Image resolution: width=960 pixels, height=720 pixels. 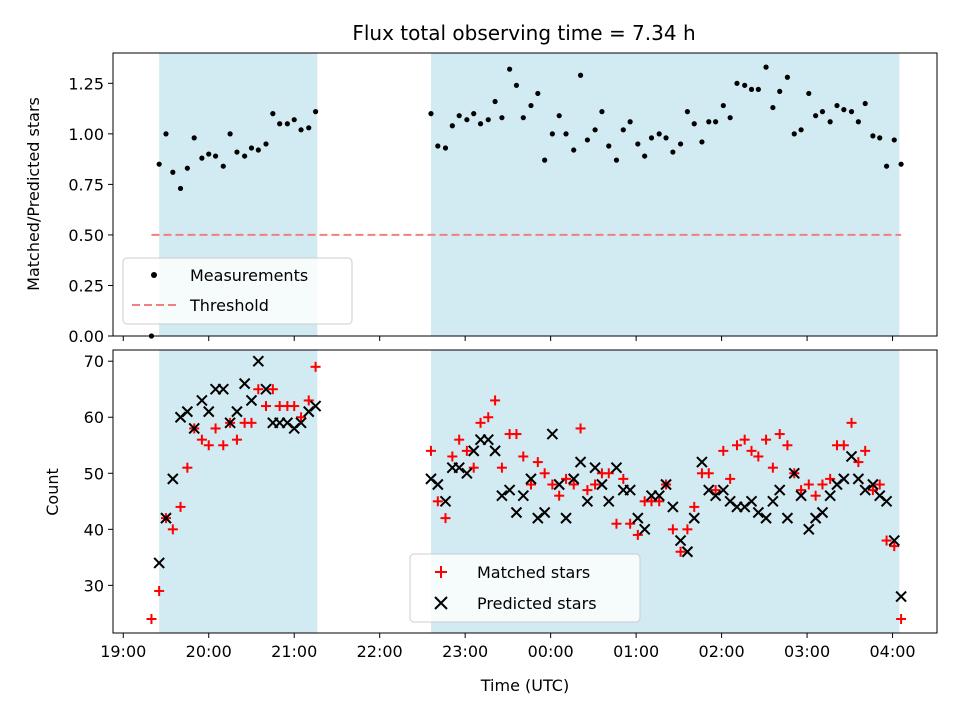 I want to click on legend-threshold-label: Threshold, so click(x=229, y=305).